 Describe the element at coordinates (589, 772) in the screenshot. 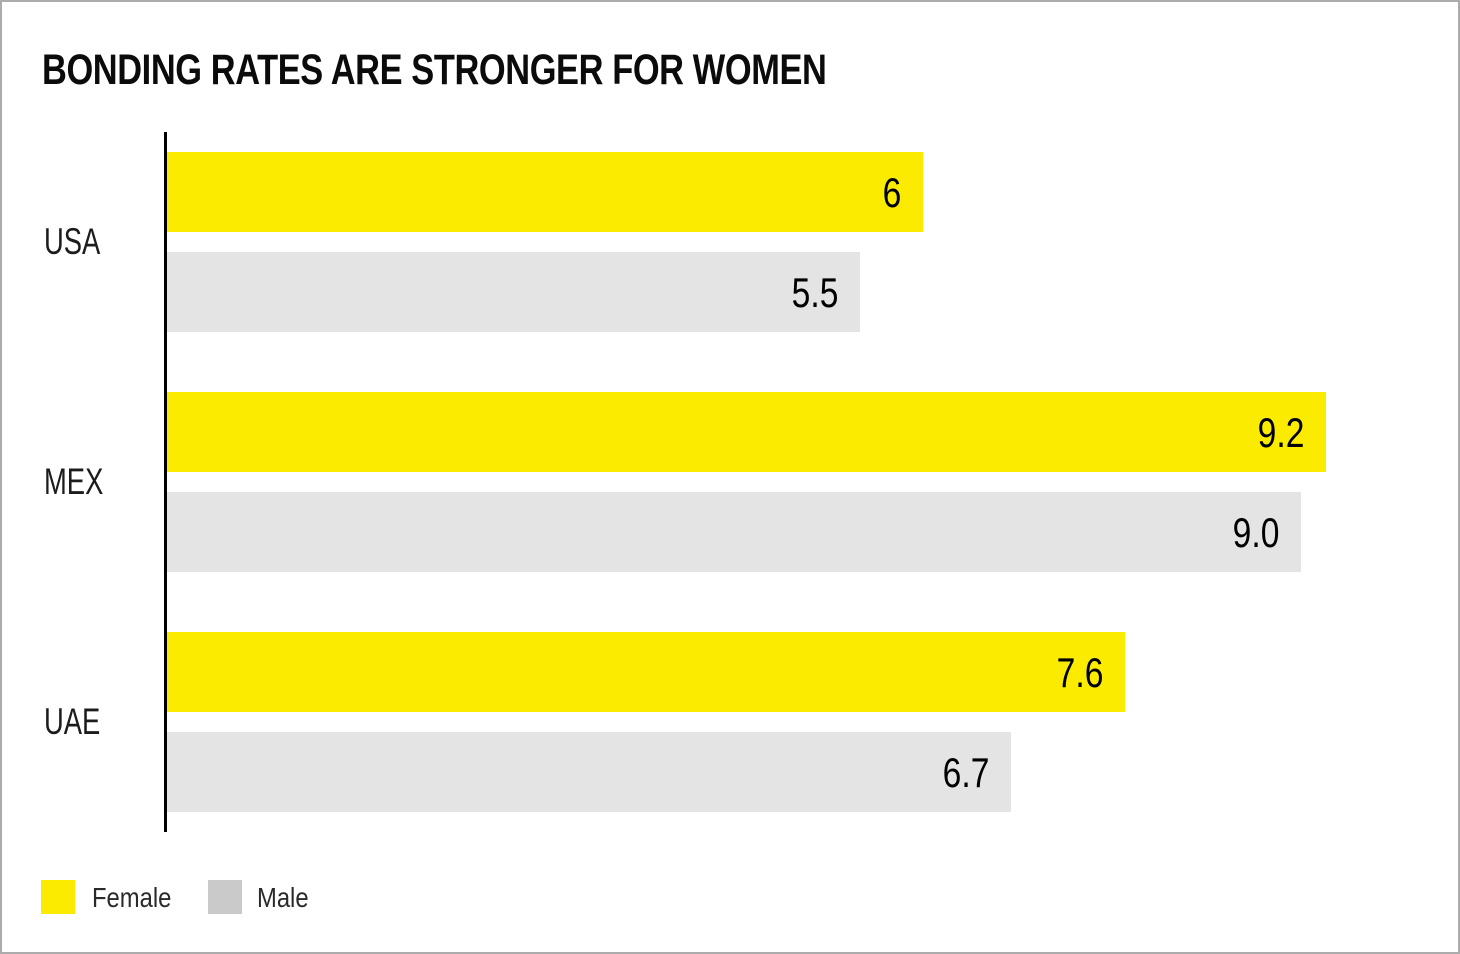

I see `bar-male-uae: 6.7` at that location.